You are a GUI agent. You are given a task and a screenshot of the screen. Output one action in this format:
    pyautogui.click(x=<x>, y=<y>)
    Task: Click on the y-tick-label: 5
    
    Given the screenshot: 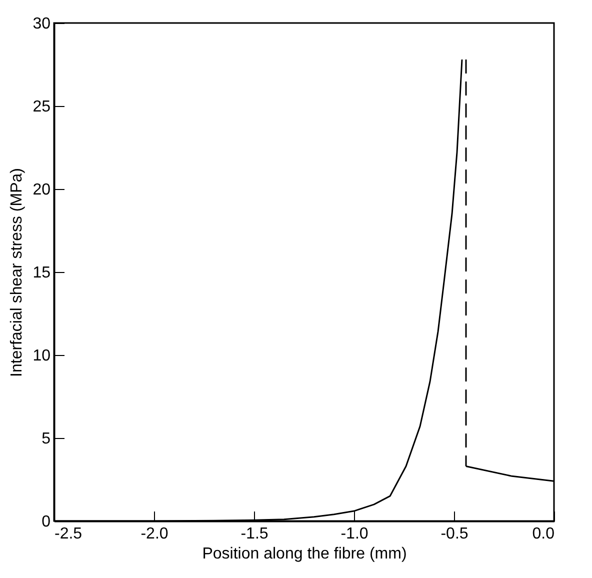 What is the action you would take?
    pyautogui.click(x=46, y=439)
    